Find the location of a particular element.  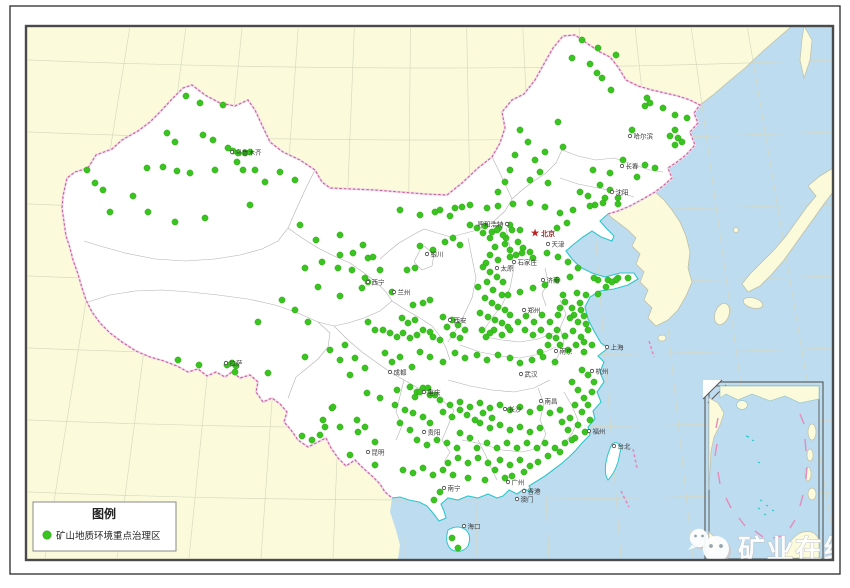

inset-philippines is located at coordinates (810, 455).